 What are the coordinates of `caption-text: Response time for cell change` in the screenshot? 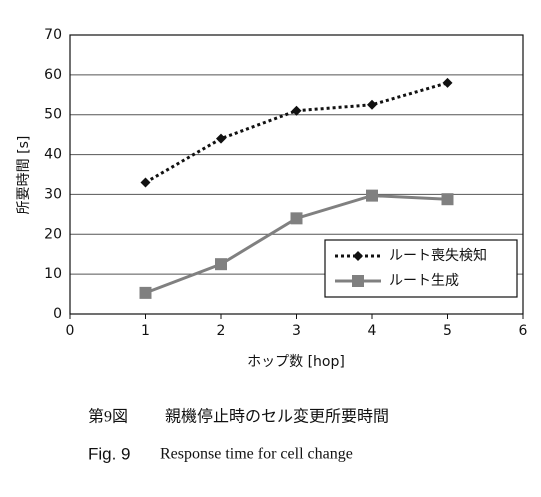 It's located at (256, 454).